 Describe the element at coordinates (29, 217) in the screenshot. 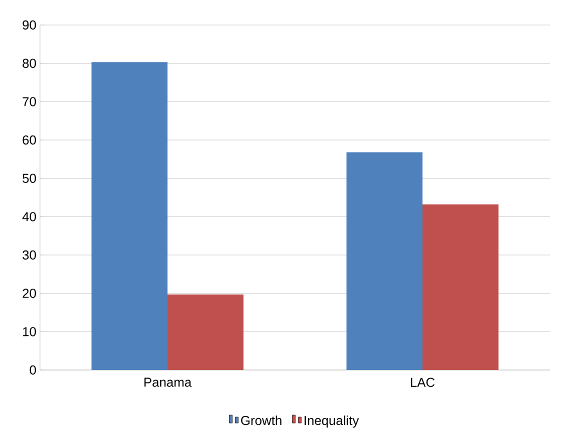

I see `y-tick-label: 40` at that location.